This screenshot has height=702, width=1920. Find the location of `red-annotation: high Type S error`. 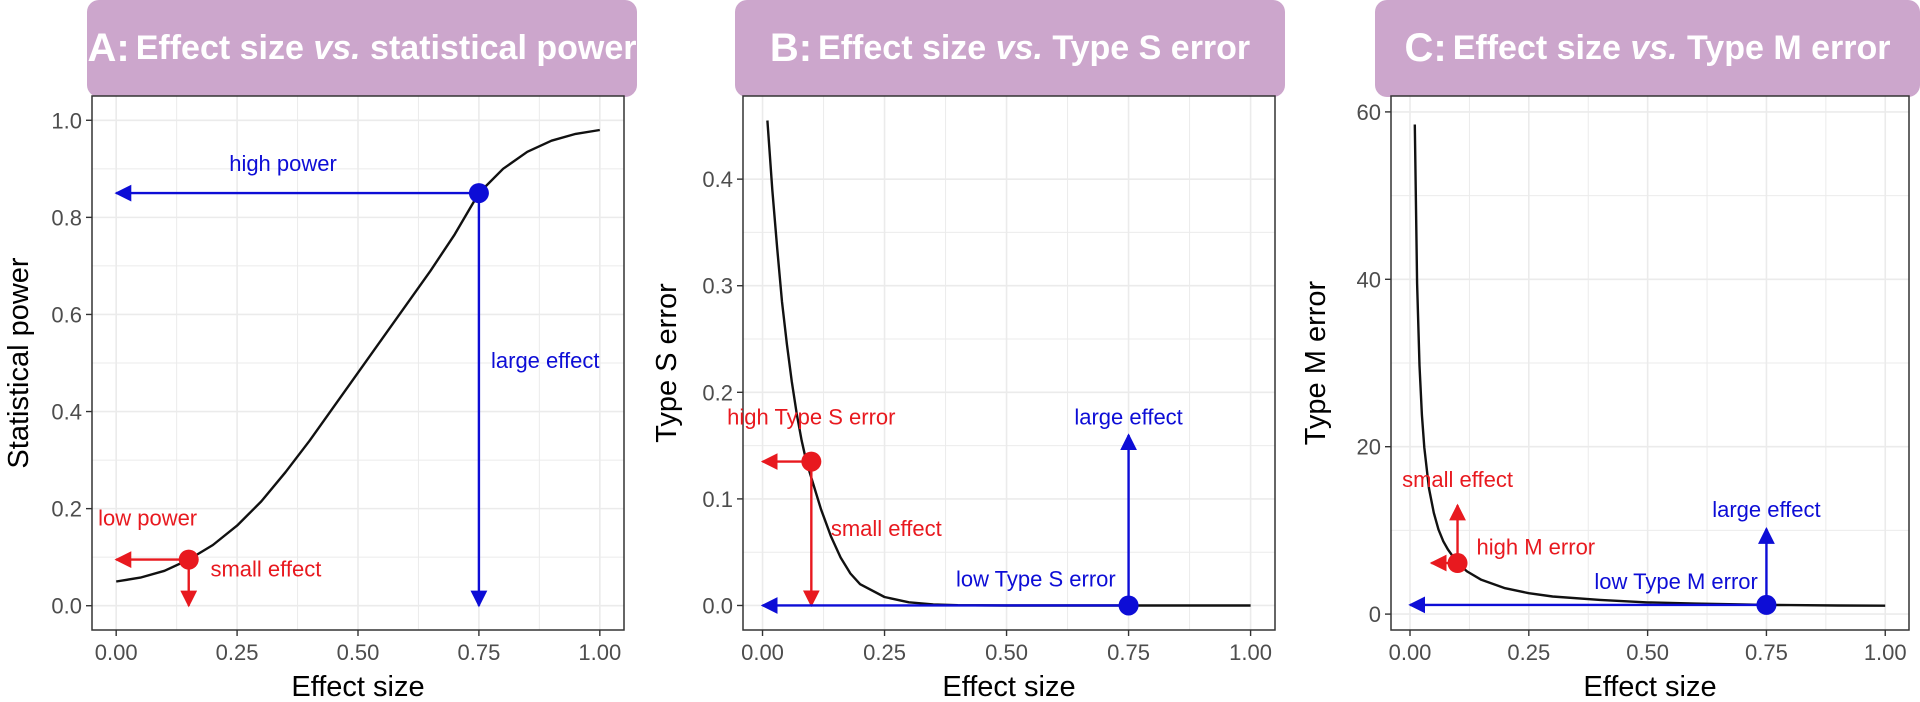

red-annotation: high Type S error is located at coordinates (811, 416).